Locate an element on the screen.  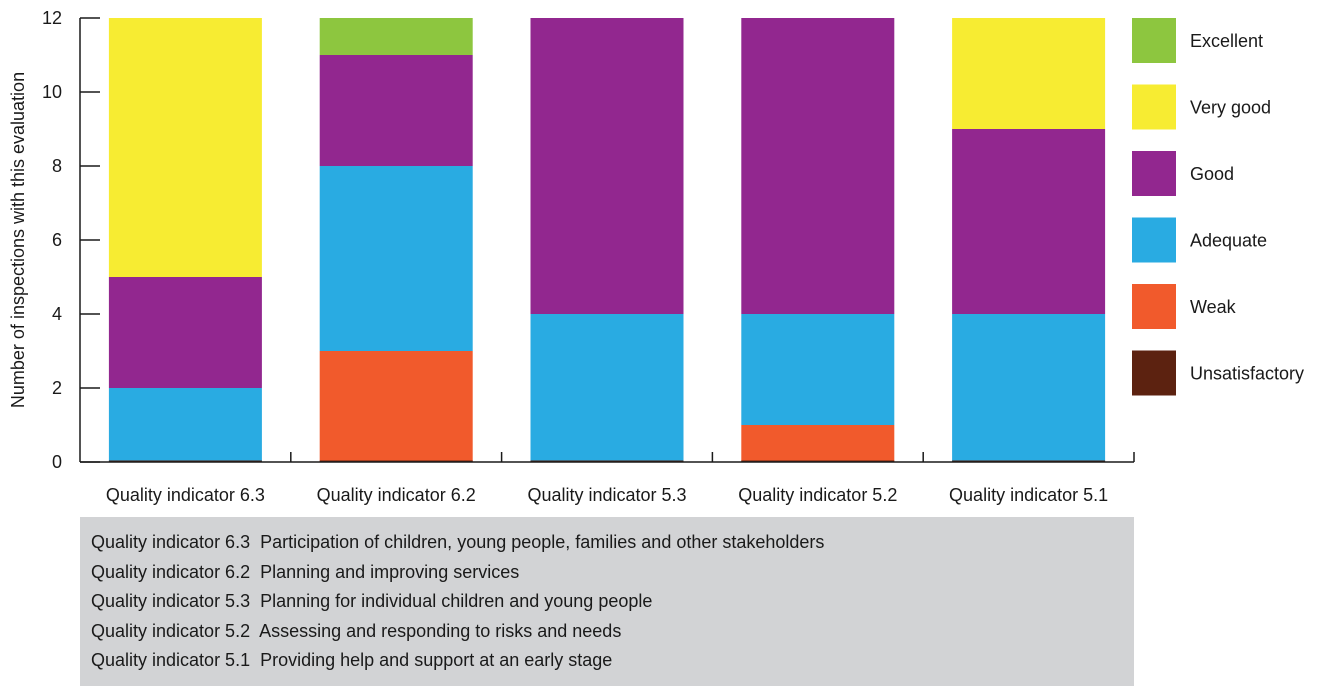
bar-quality-indicator-5-1-very-good is located at coordinates (1029, 73).